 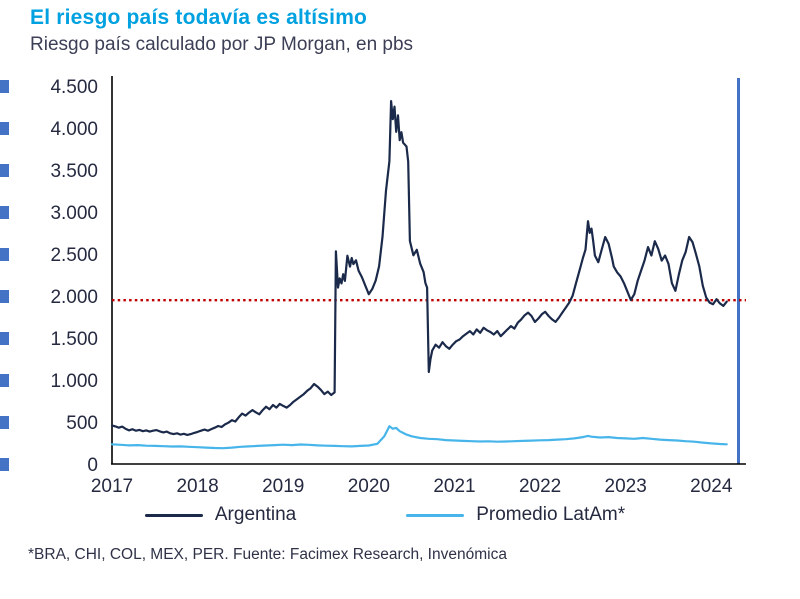 What do you see at coordinates (74, 297) in the screenshot?
I see `y-tick-label: 2.000` at bounding box center [74, 297].